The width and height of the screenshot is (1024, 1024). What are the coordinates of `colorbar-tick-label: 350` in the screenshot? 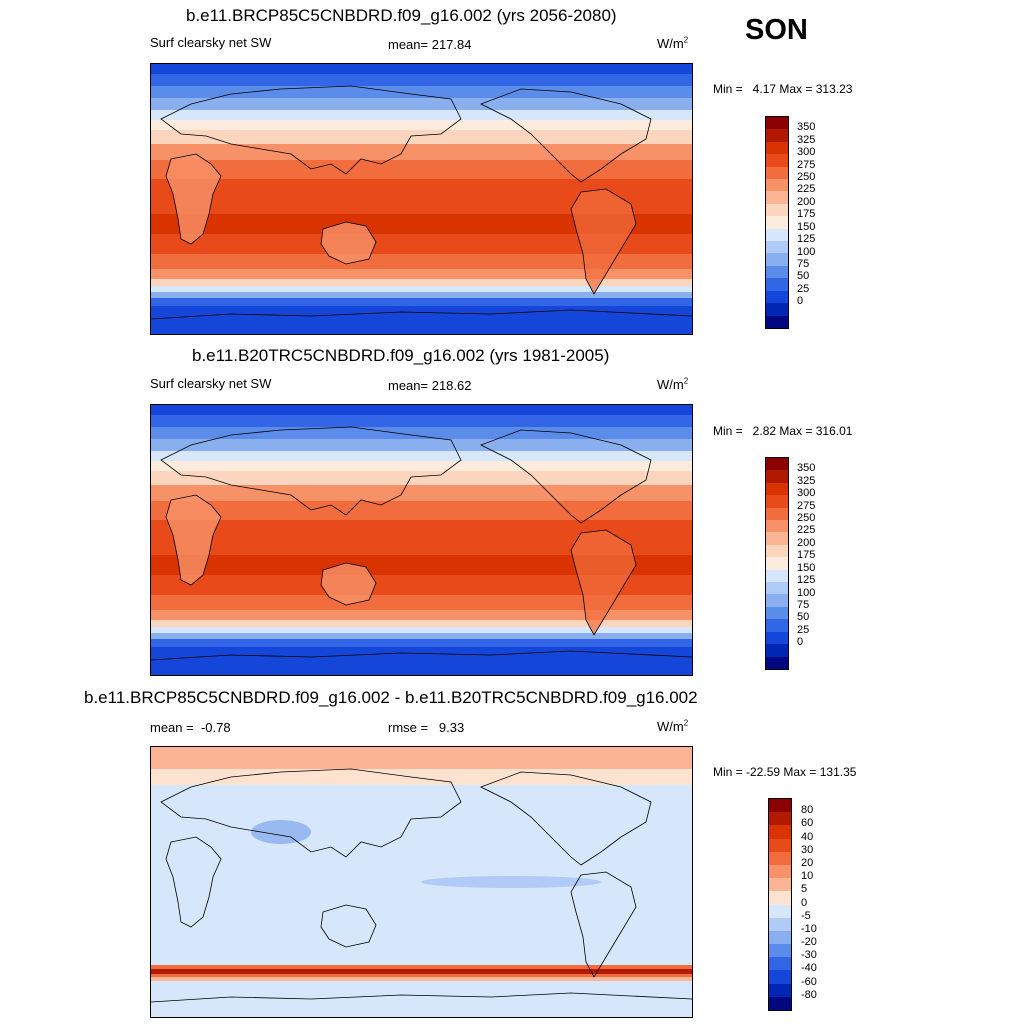 It's located at (806, 127).